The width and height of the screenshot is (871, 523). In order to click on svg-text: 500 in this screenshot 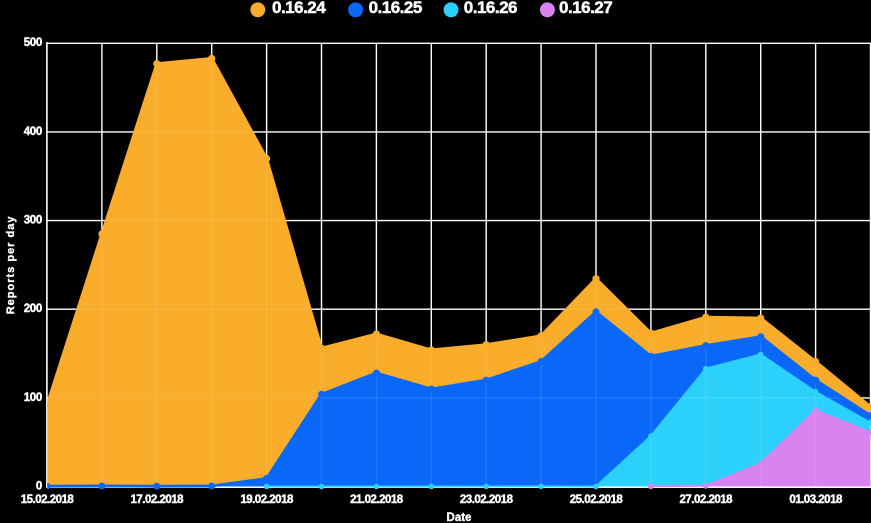, I will do `click(33, 43)`.